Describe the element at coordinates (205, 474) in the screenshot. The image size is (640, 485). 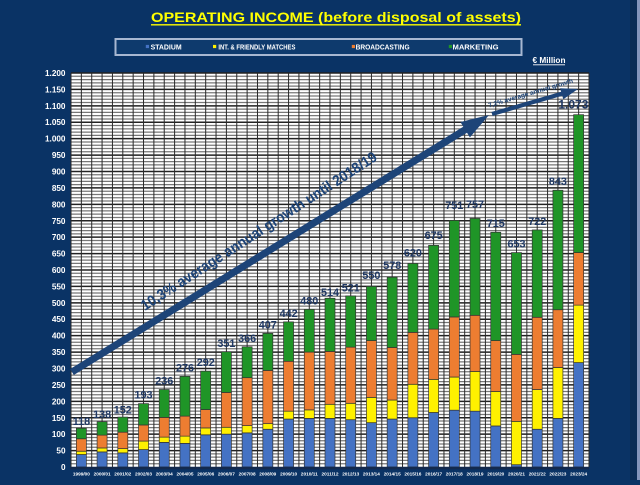
I see `svg-text: 2005/06` at that location.